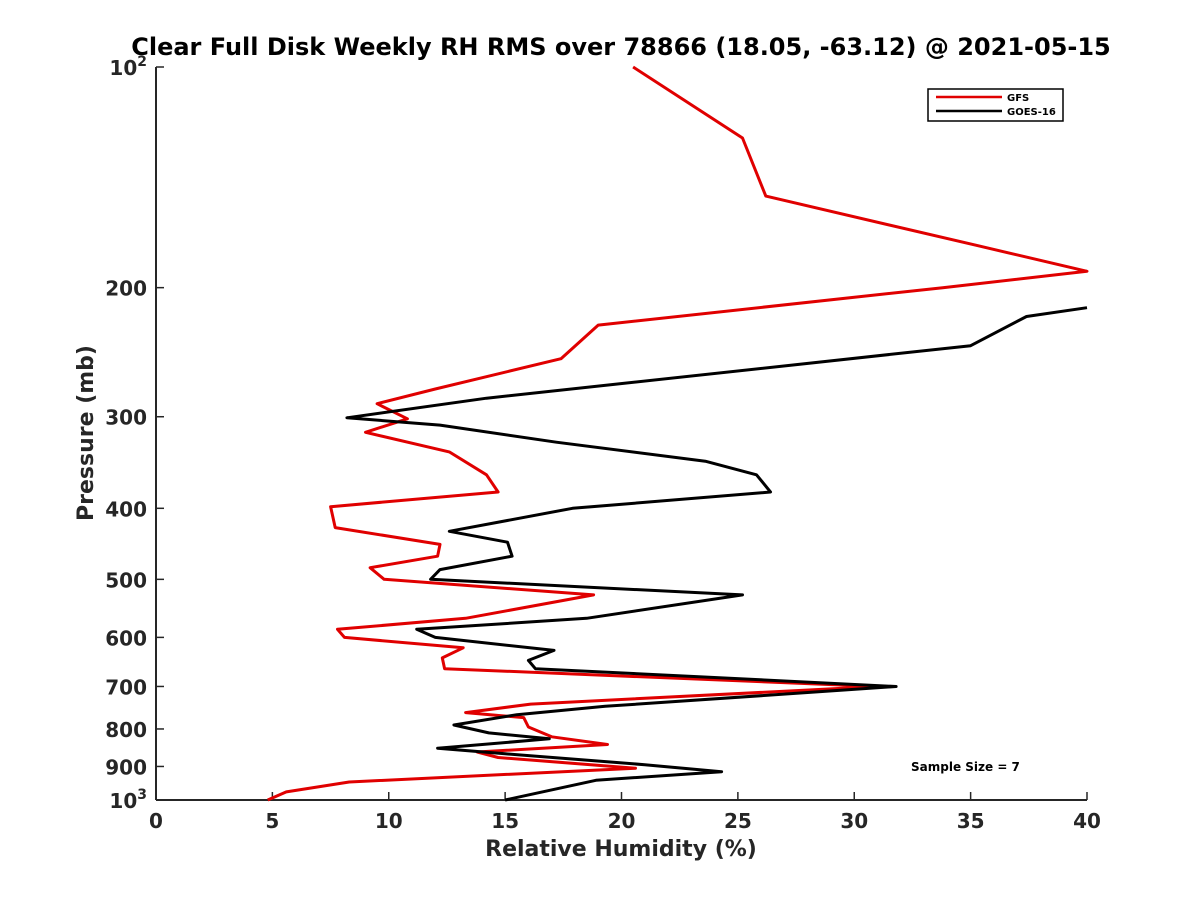 This screenshot has width=1200, height=900. I want to click on y-tick-label: 400, so click(126, 509).